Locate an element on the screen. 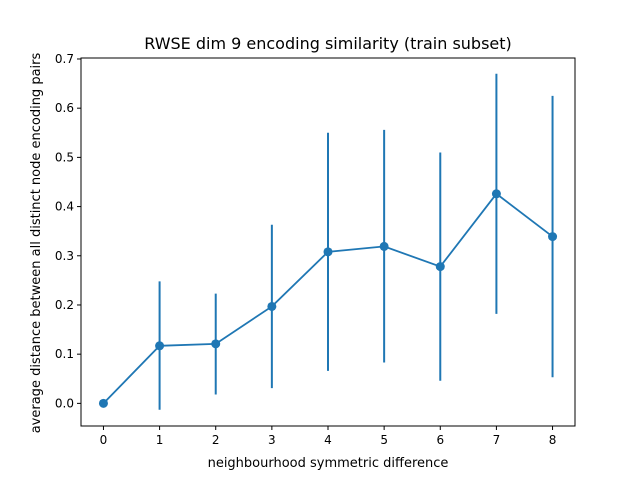 The height and width of the screenshot is (480, 640). x-tick-label: 7 is located at coordinates (497, 440).